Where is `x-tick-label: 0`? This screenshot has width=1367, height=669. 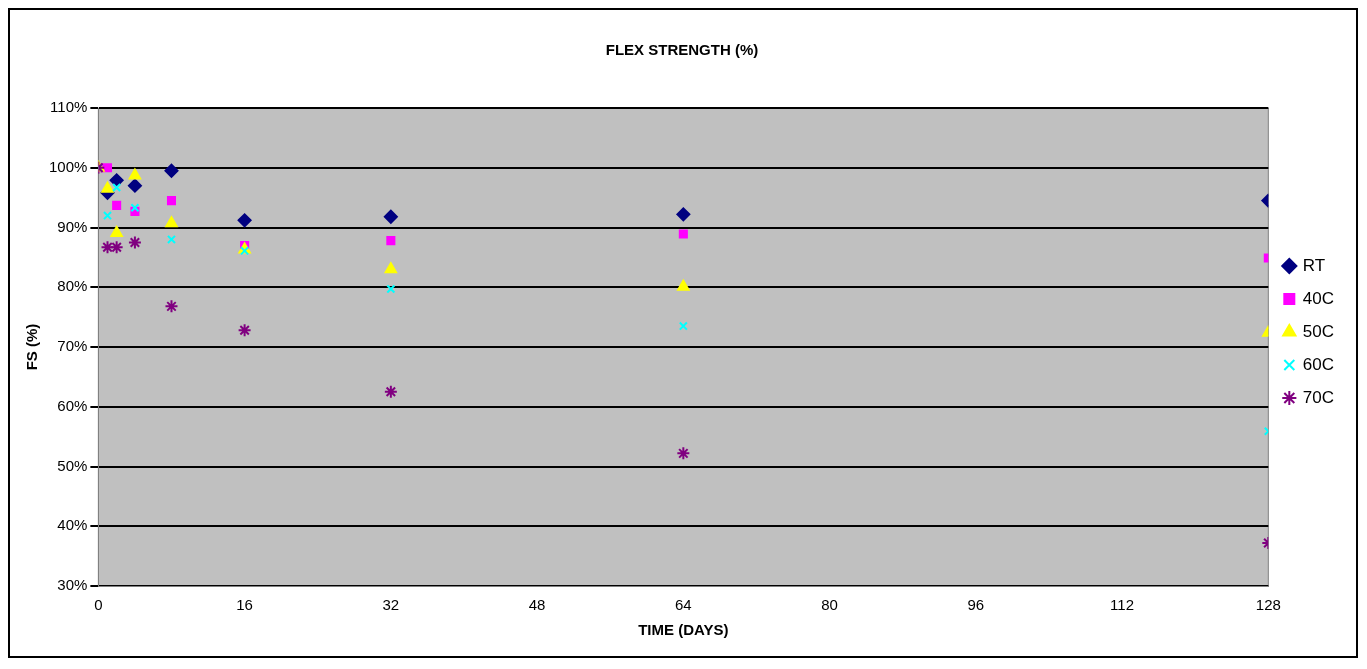 x-tick-label: 0 is located at coordinates (98, 605).